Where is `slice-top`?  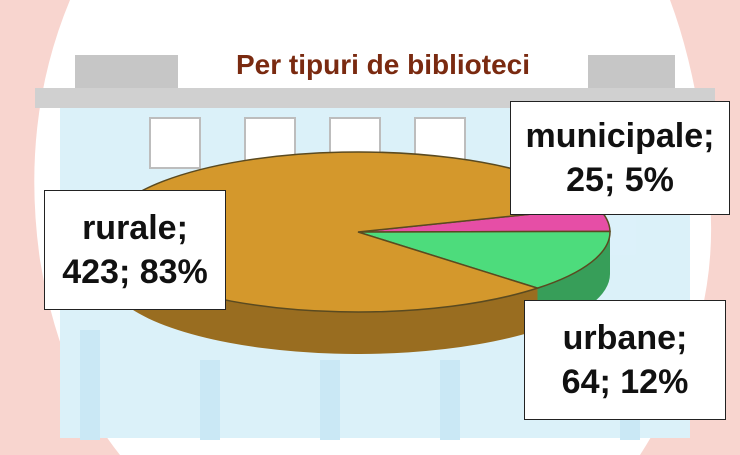
slice-top is located at coordinates (484, 259).